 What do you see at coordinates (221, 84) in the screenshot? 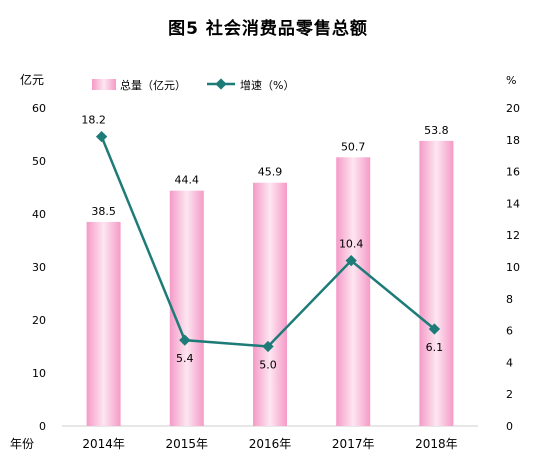
I see `legend-line-marker` at bounding box center [221, 84].